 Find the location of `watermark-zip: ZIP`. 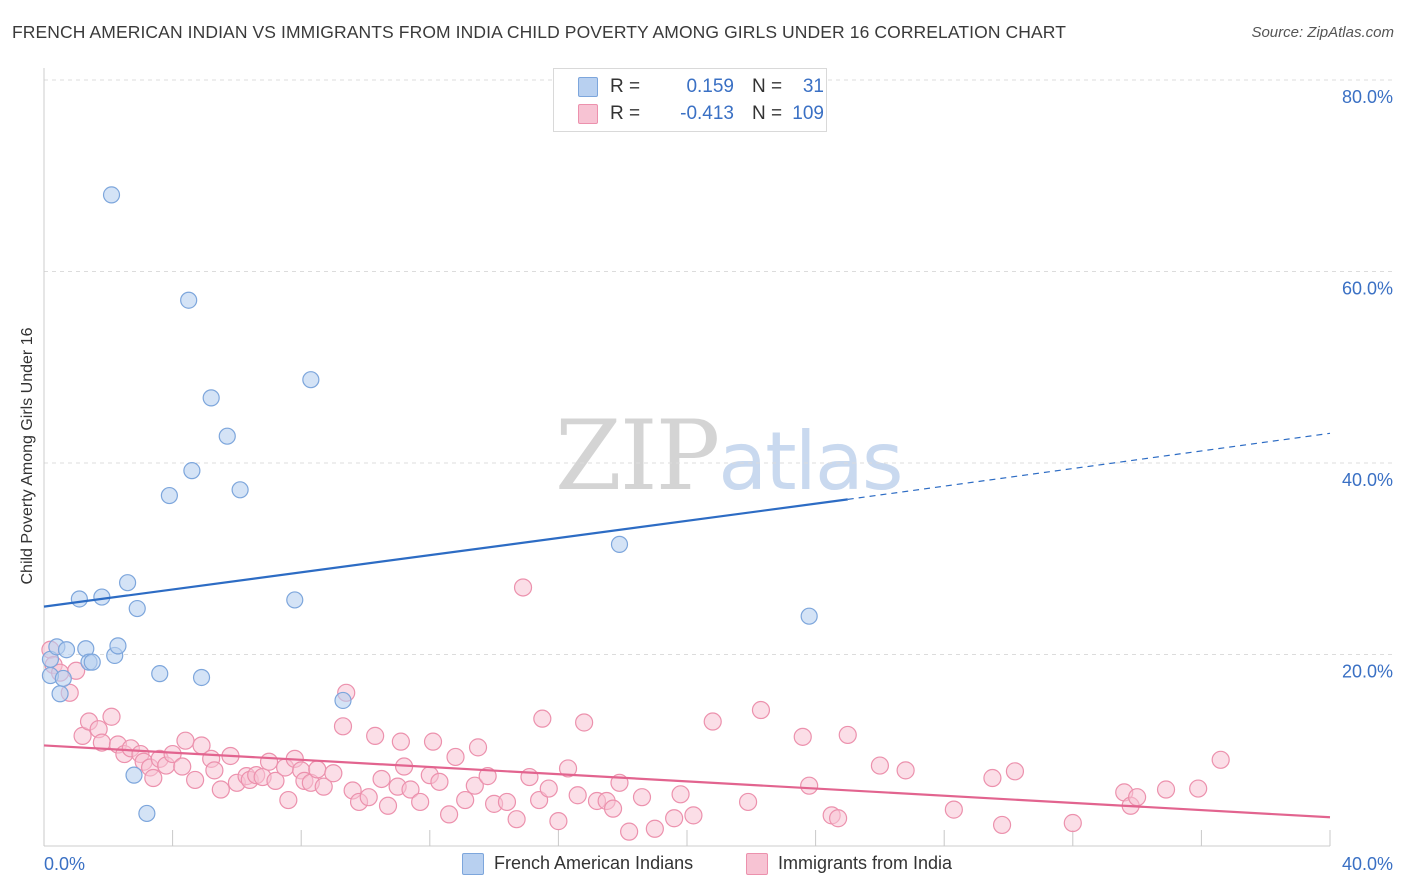

watermark-zip: ZIP is located at coordinates (637, 456).